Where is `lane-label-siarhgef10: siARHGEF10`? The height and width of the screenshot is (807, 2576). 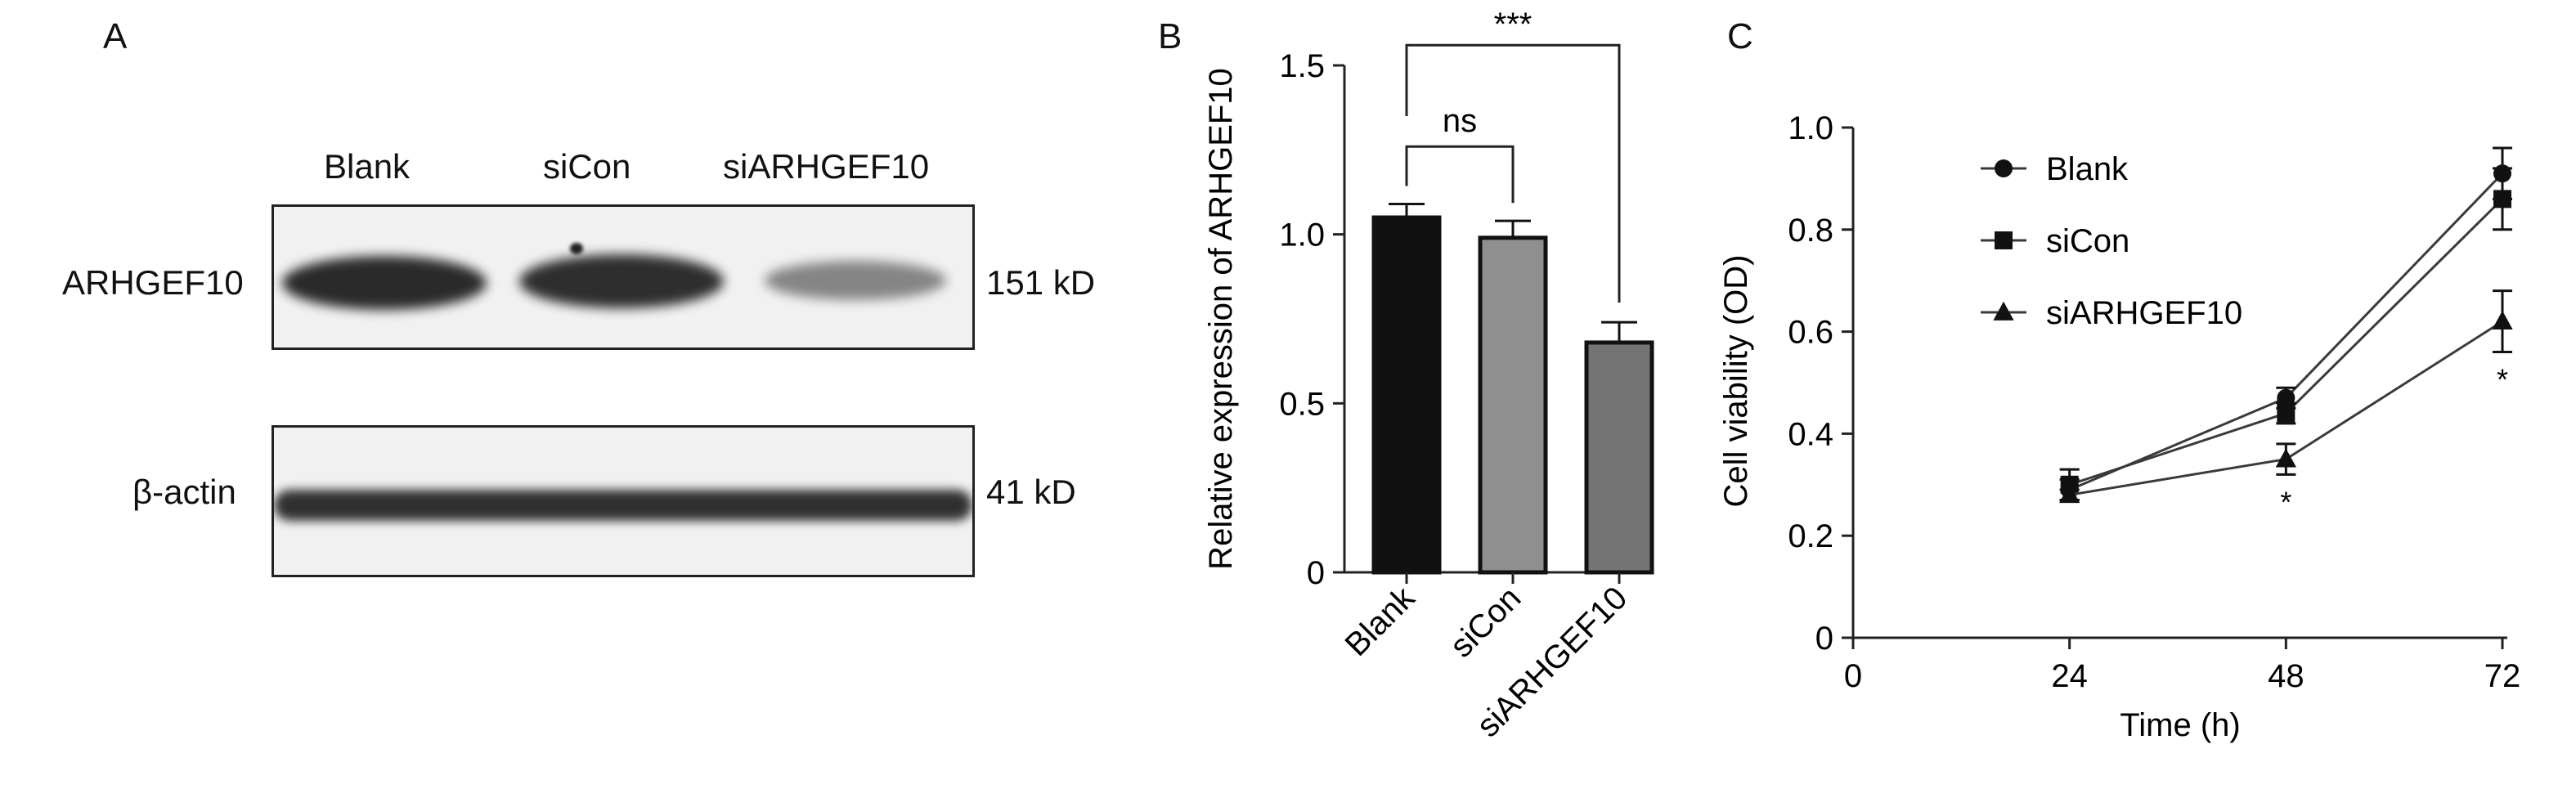 lane-label-siarhgef10: siARHGEF10 is located at coordinates (827, 166).